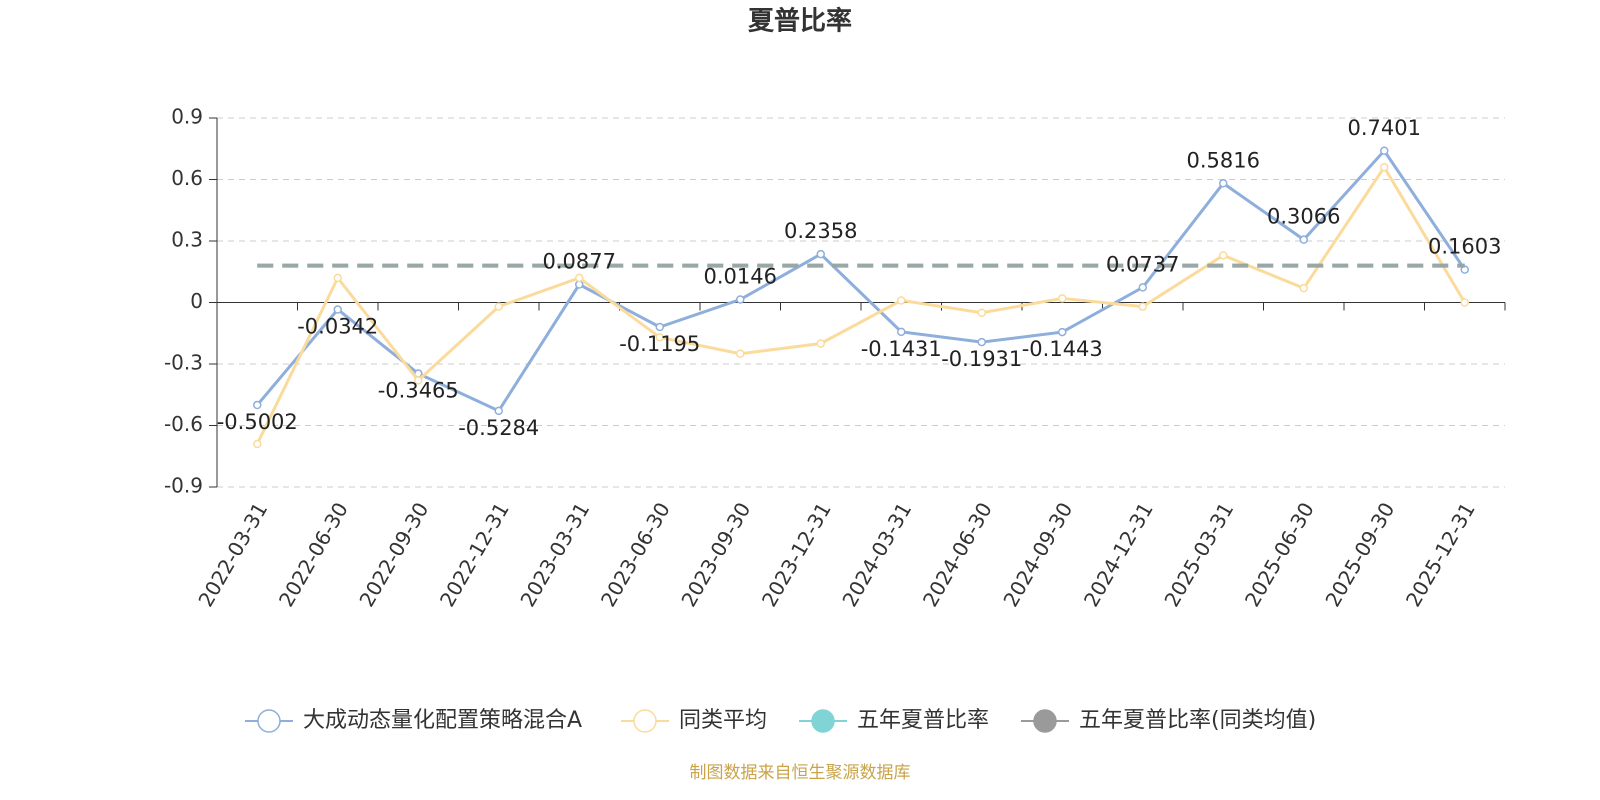 The image size is (1600, 800). Describe the element at coordinates (1303, 217) in the screenshot. I see `data-label: 0.3066` at that location.